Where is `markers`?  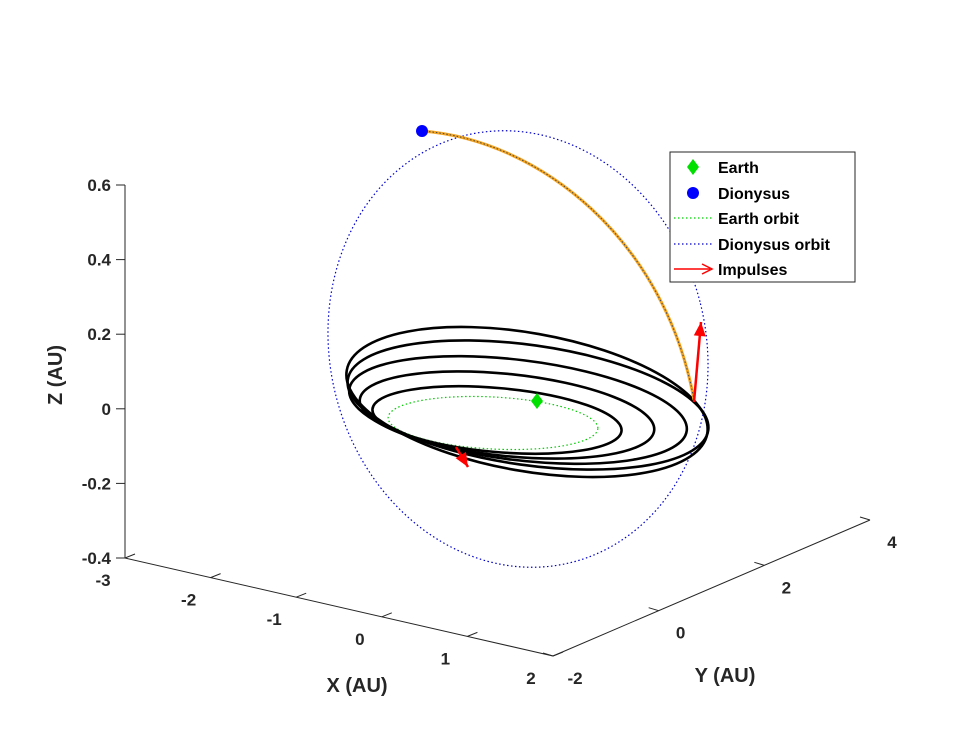 markers is located at coordinates (561, 296).